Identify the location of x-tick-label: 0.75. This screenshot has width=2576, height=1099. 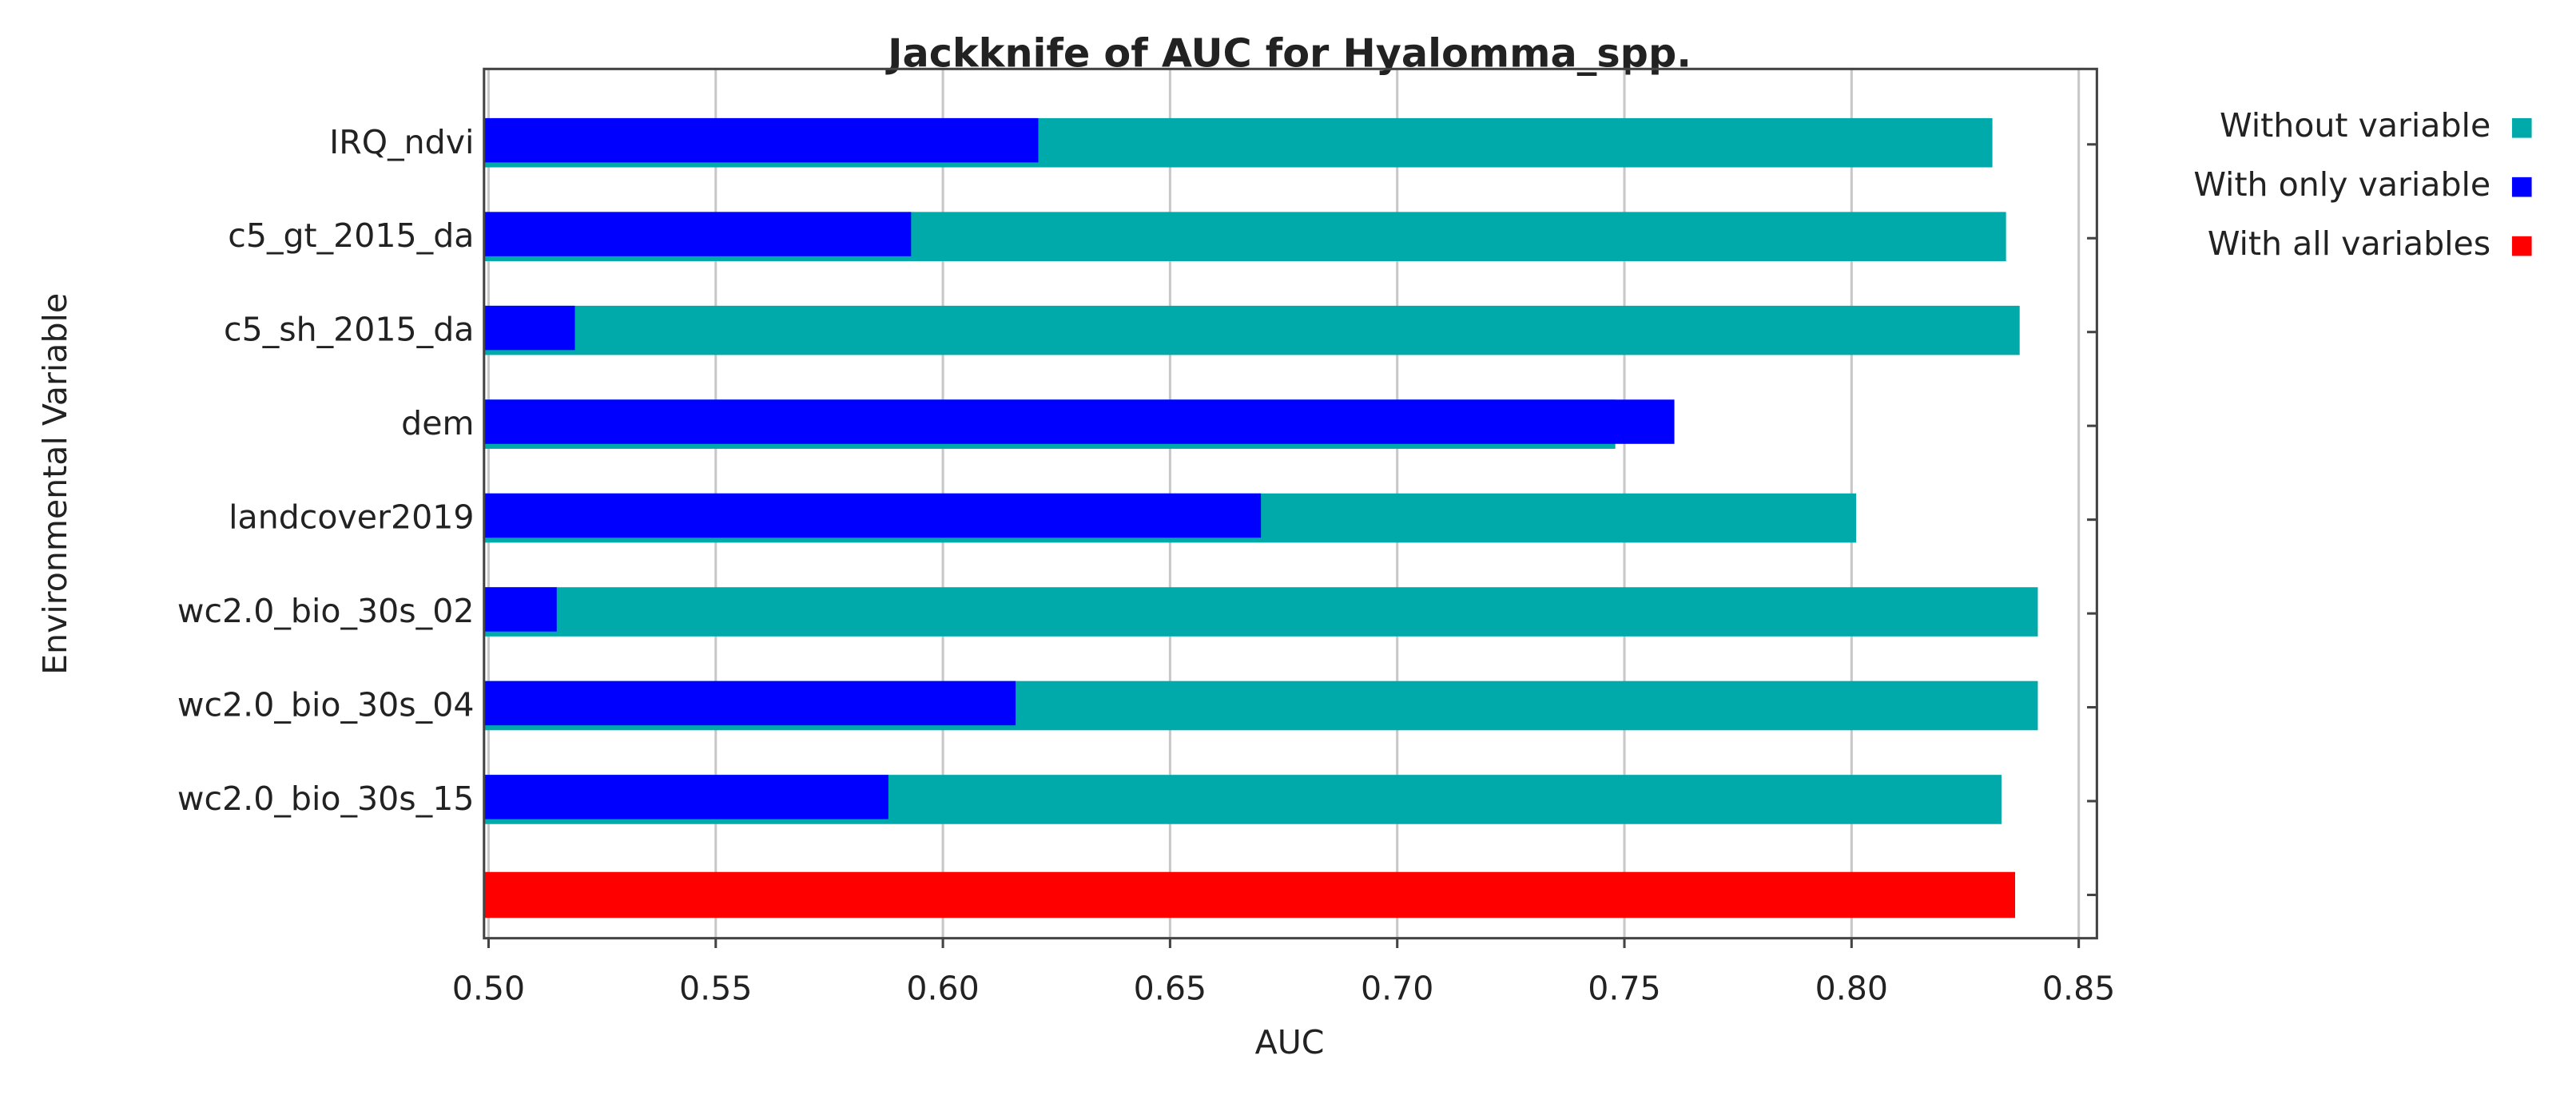
(1624, 988).